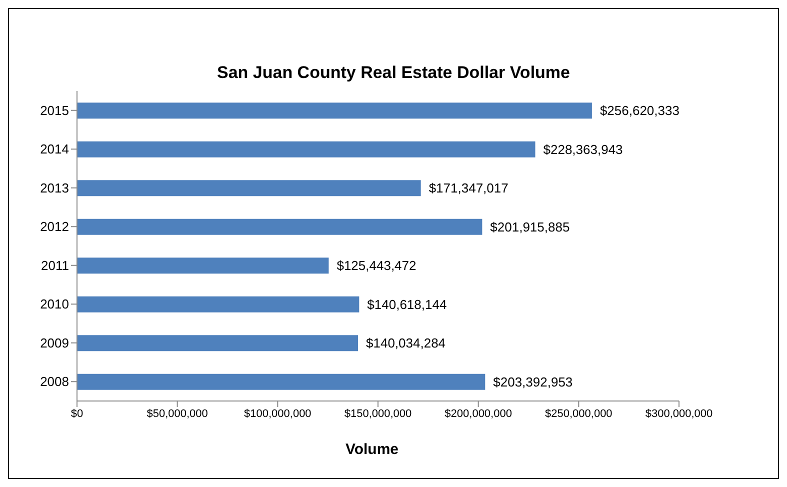  What do you see at coordinates (468, 188) in the screenshot?
I see `data-label: $171,347,017` at bounding box center [468, 188].